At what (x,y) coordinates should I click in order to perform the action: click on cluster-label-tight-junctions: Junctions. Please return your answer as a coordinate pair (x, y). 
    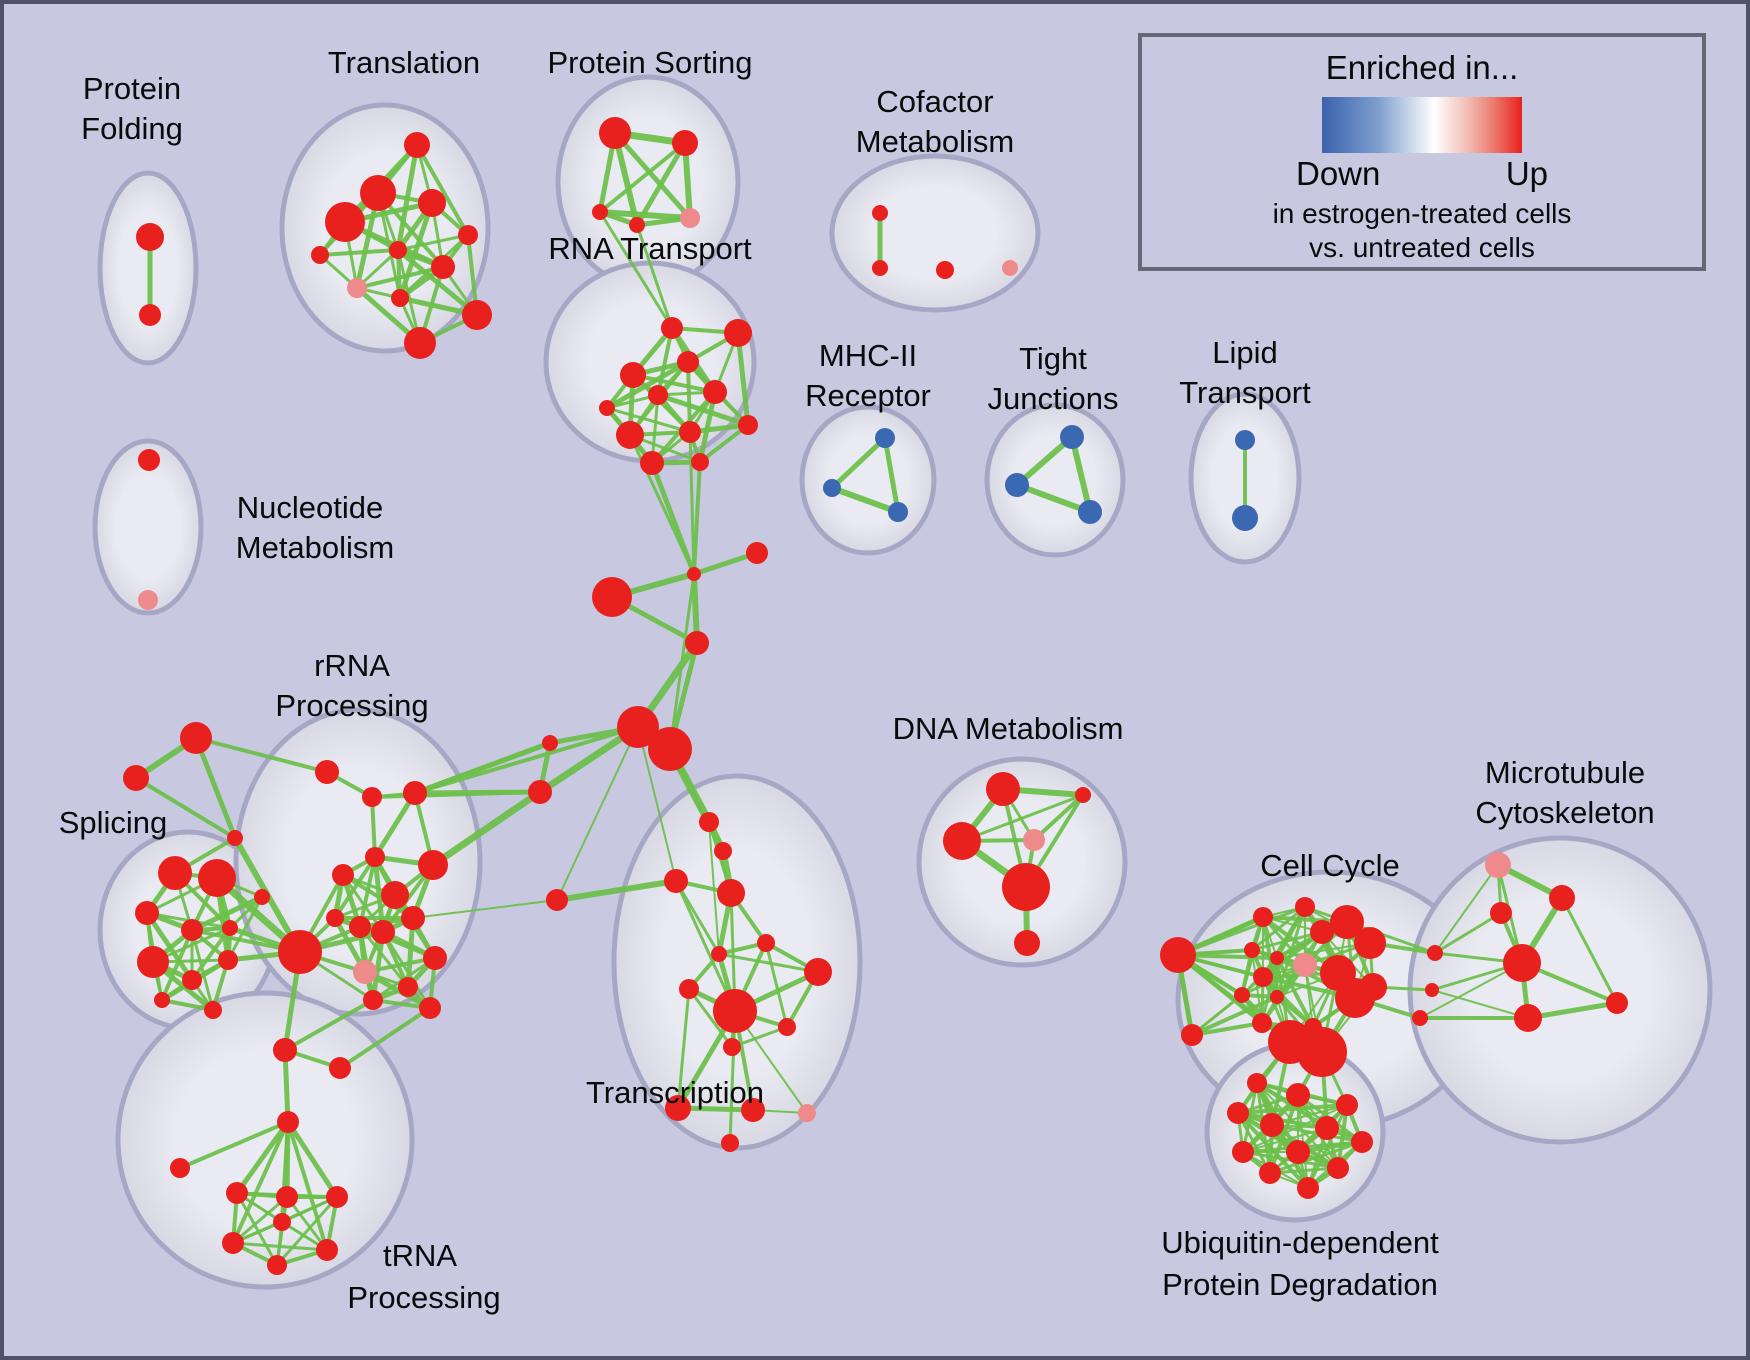
    Looking at the image, I should click on (1053, 398).